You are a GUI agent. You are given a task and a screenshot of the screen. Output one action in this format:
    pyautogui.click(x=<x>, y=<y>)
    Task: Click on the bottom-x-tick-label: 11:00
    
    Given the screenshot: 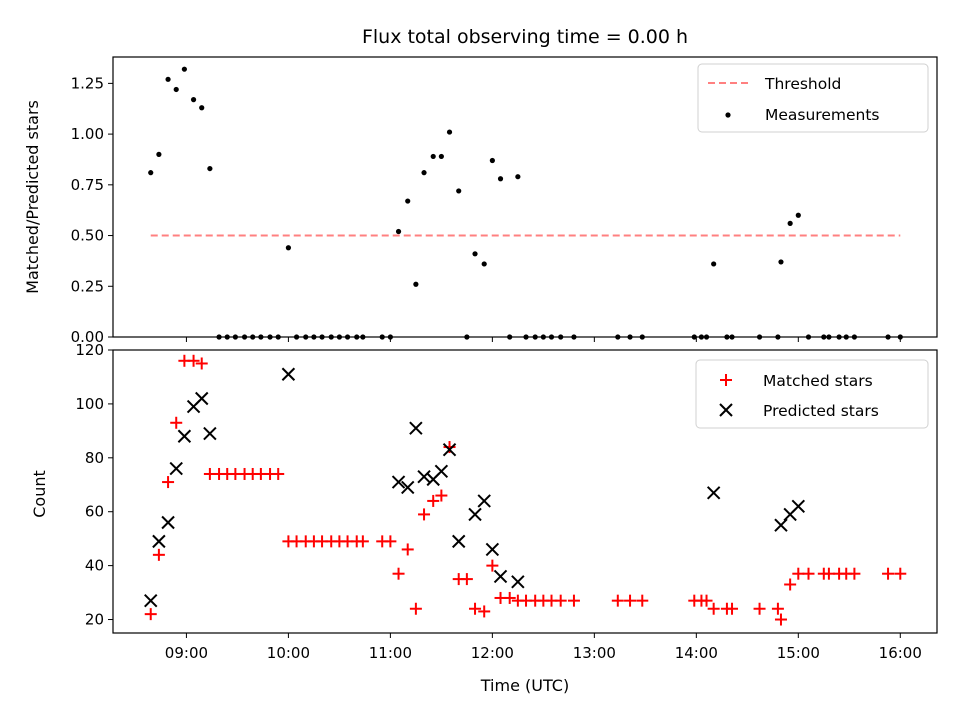 What is the action you would take?
    pyautogui.click(x=390, y=653)
    